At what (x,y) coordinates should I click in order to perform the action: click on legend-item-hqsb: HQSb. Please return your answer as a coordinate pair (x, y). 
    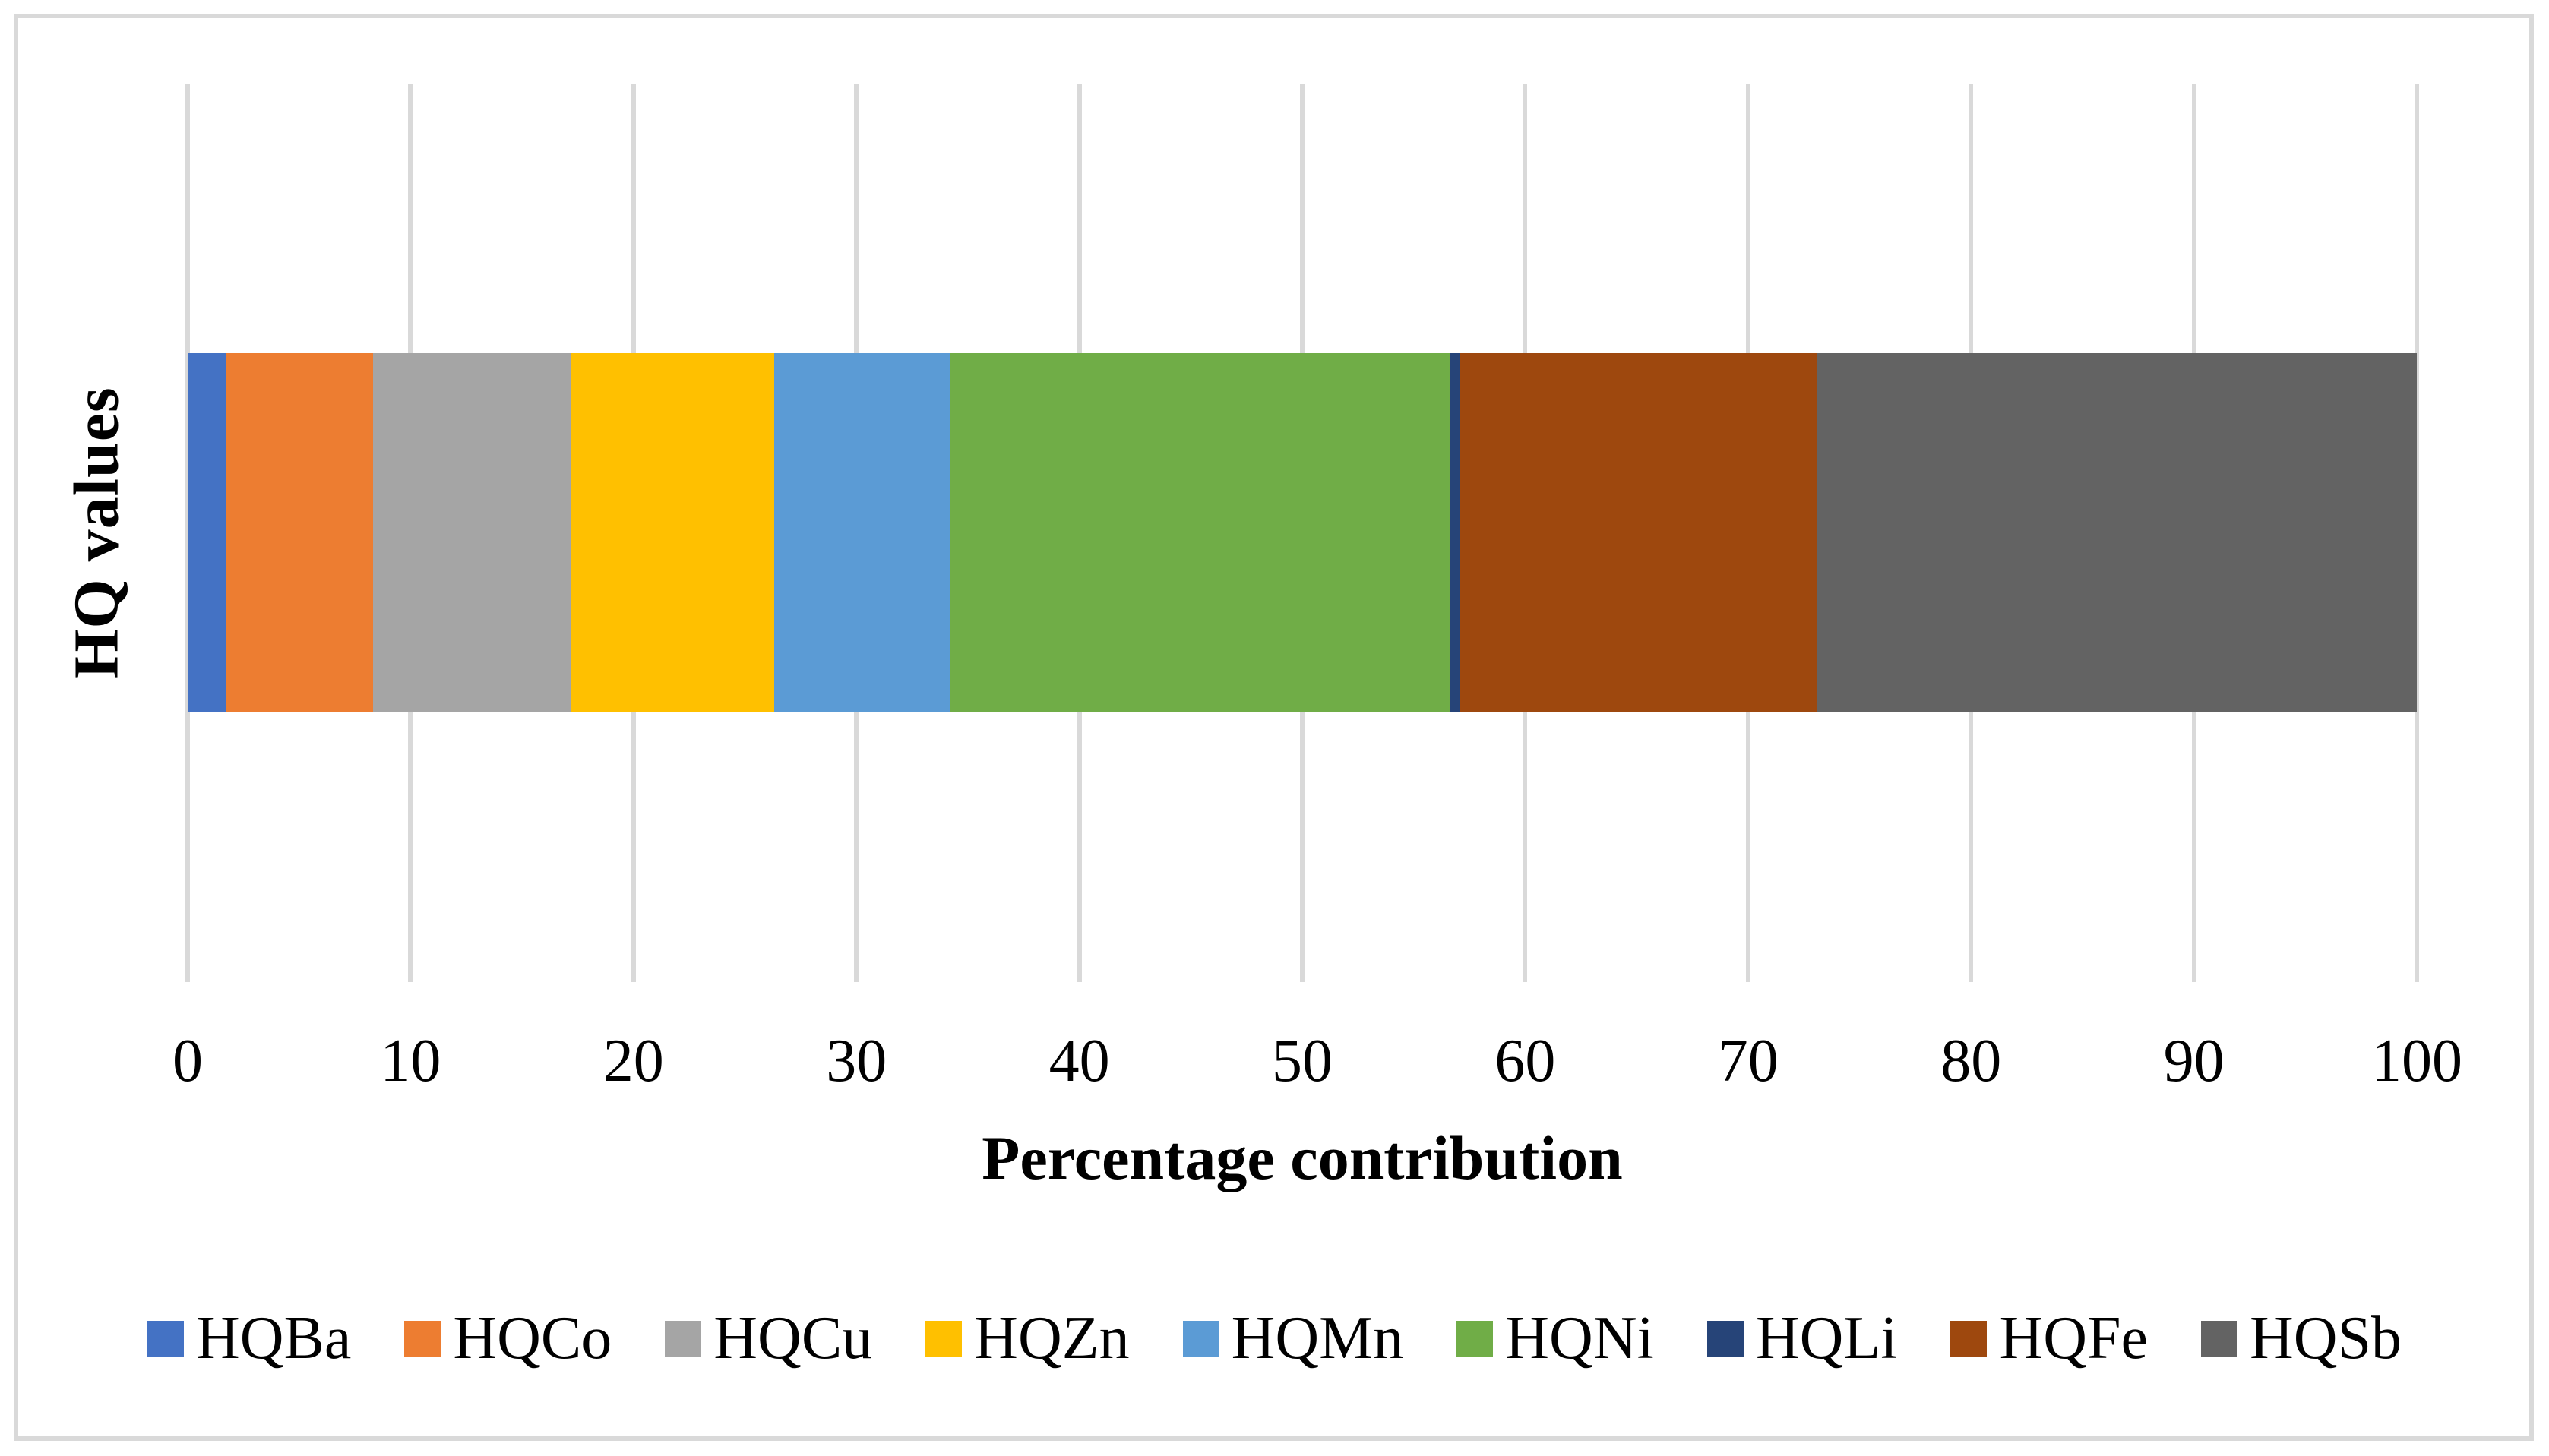
    Looking at the image, I should click on (2301, 1338).